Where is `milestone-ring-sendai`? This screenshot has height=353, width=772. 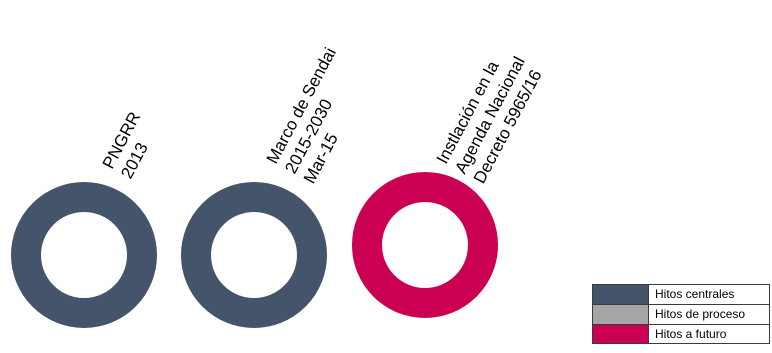 milestone-ring-sendai is located at coordinates (254, 255).